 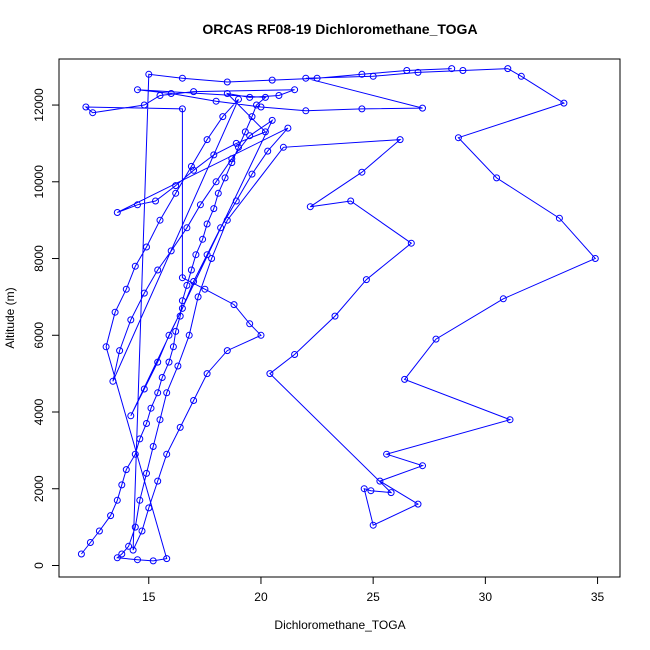 What do you see at coordinates (39, 488) in the screenshot?
I see `y-tick-label: 2000` at bounding box center [39, 488].